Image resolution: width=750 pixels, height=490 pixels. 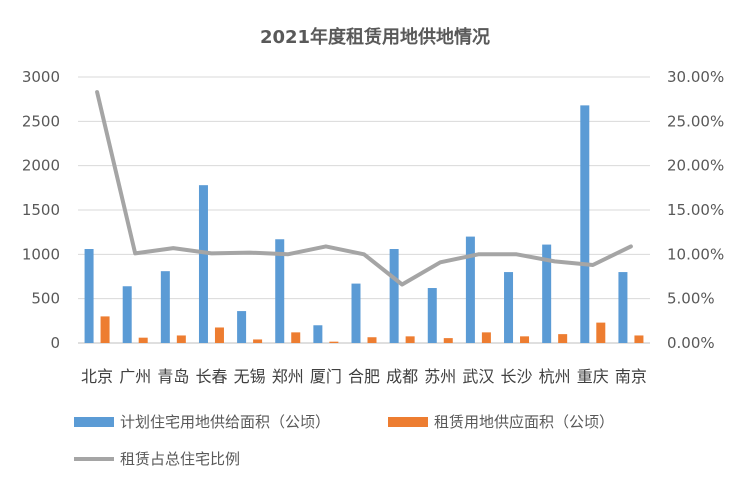 What do you see at coordinates (41, 254) in the screenshot?
I see `left-tick-label: 1000` at bounding box center [41, 254].